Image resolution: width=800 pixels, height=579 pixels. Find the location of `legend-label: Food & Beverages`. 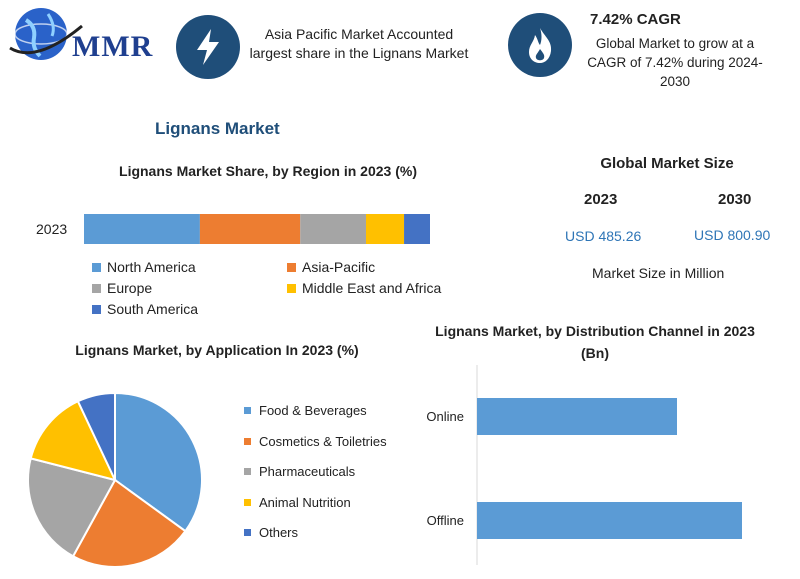

legend-label: Food & Beverages is located at coordinates (313, 410).